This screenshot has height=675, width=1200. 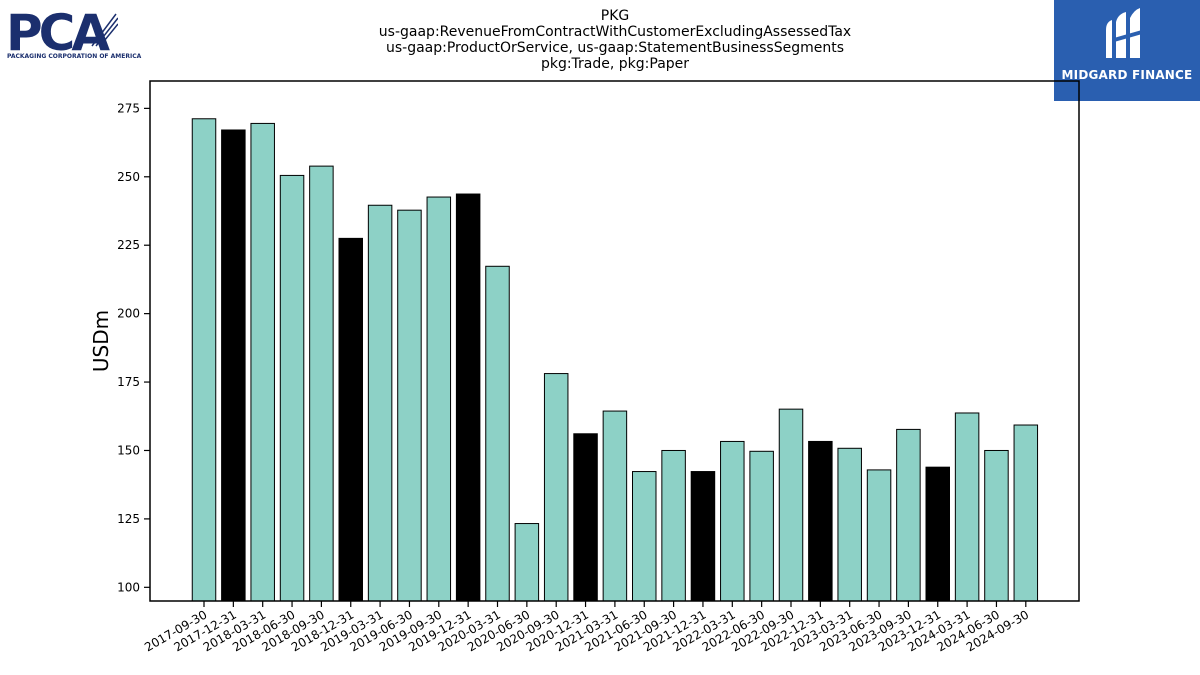 I want to click on pca-logo-mark: PCA, so click(x=62, y=33).